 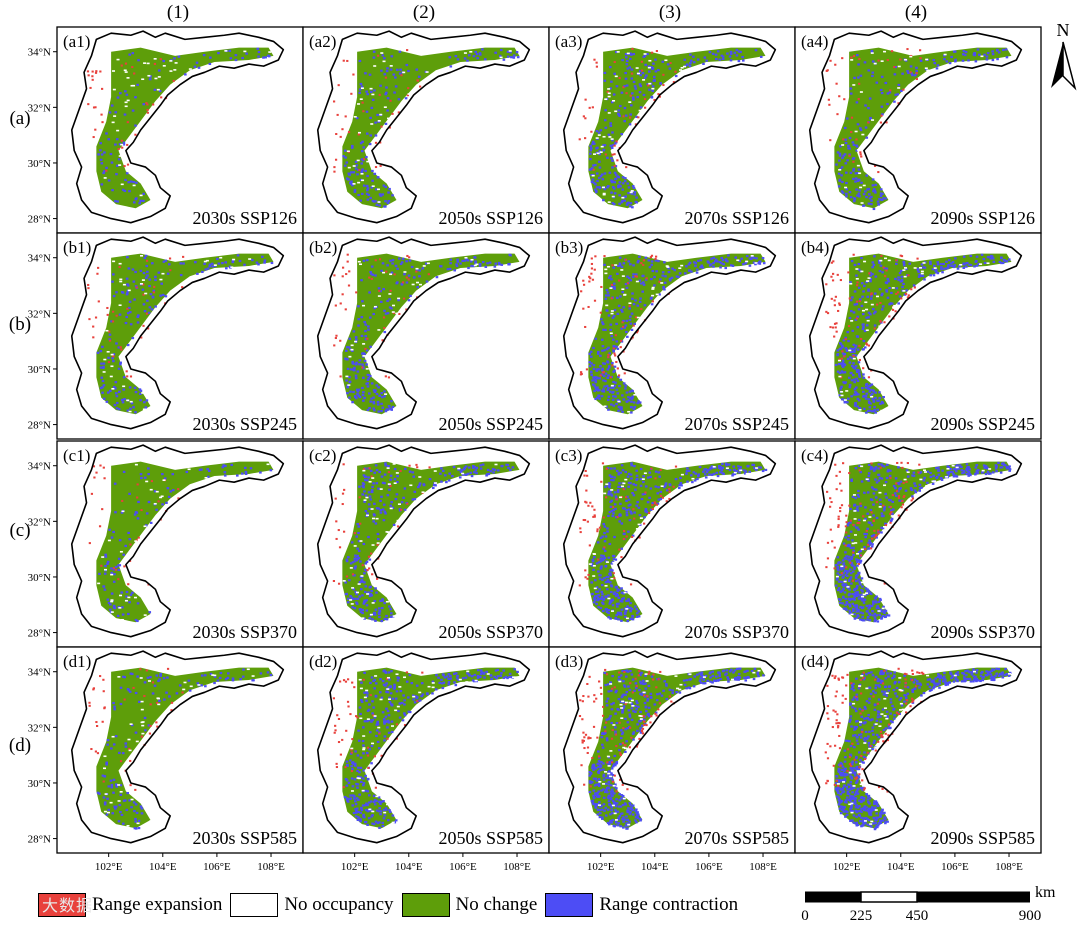 I want to click on panel-caption: 2090s SSP370, so click(x=982, y=632).